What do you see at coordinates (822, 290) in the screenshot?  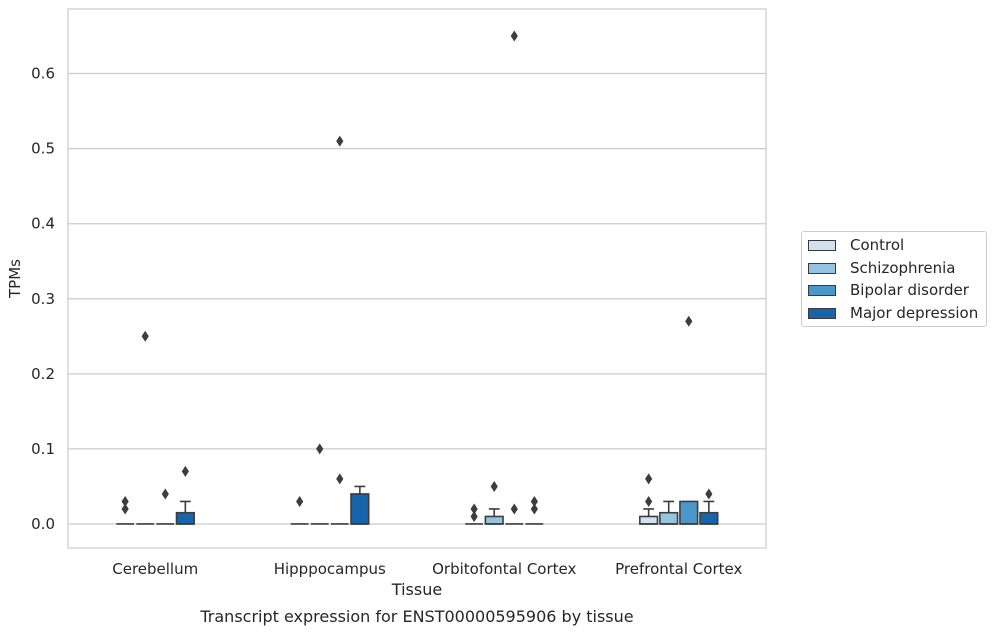 I see `legend-swatch-bipolar-disorder` at bounding box center [822, 290].